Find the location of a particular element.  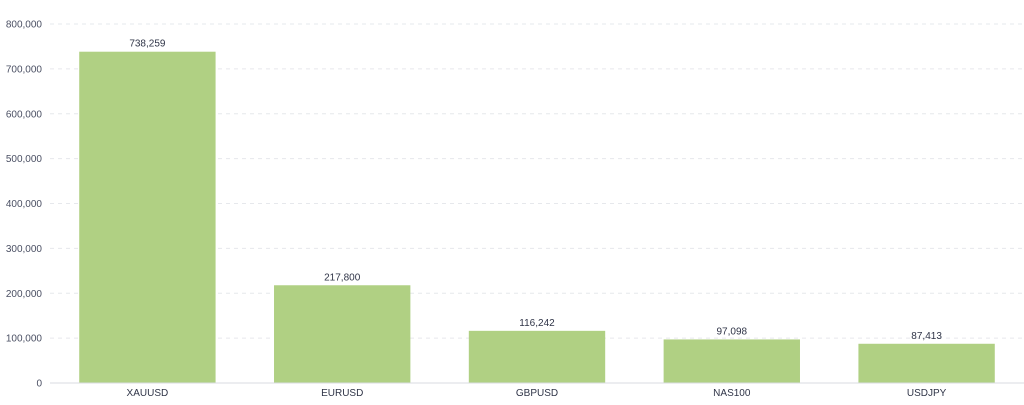

y-tick-label: 300,000 is located at coordinates (24, 249).